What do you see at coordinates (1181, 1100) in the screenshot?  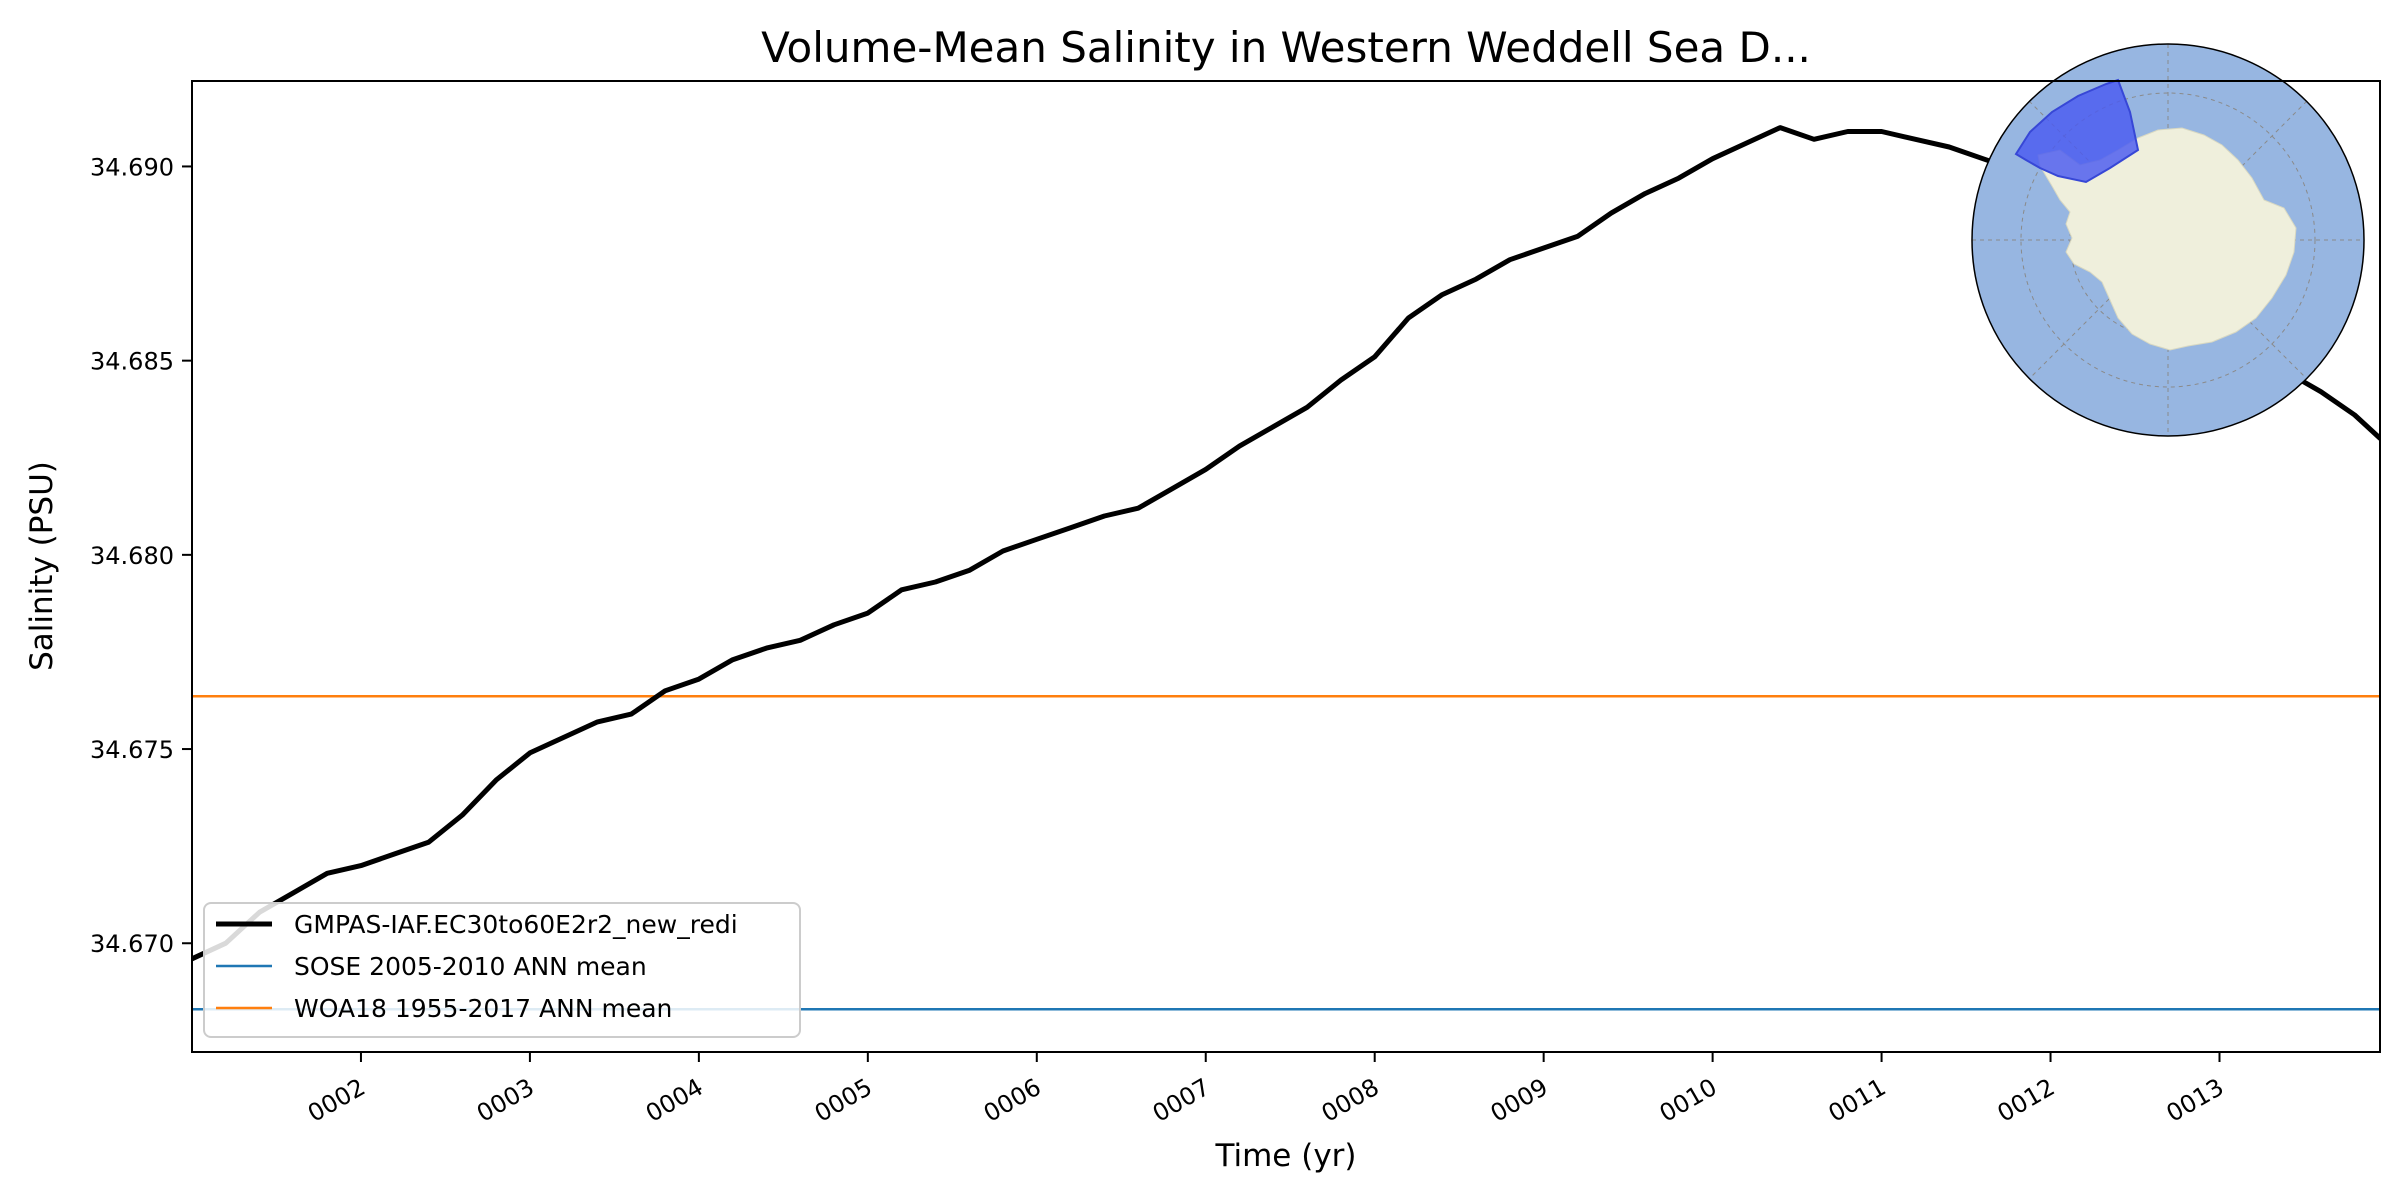 I see `x-tick-label: 0007` at bounding box center [1181, 1100].